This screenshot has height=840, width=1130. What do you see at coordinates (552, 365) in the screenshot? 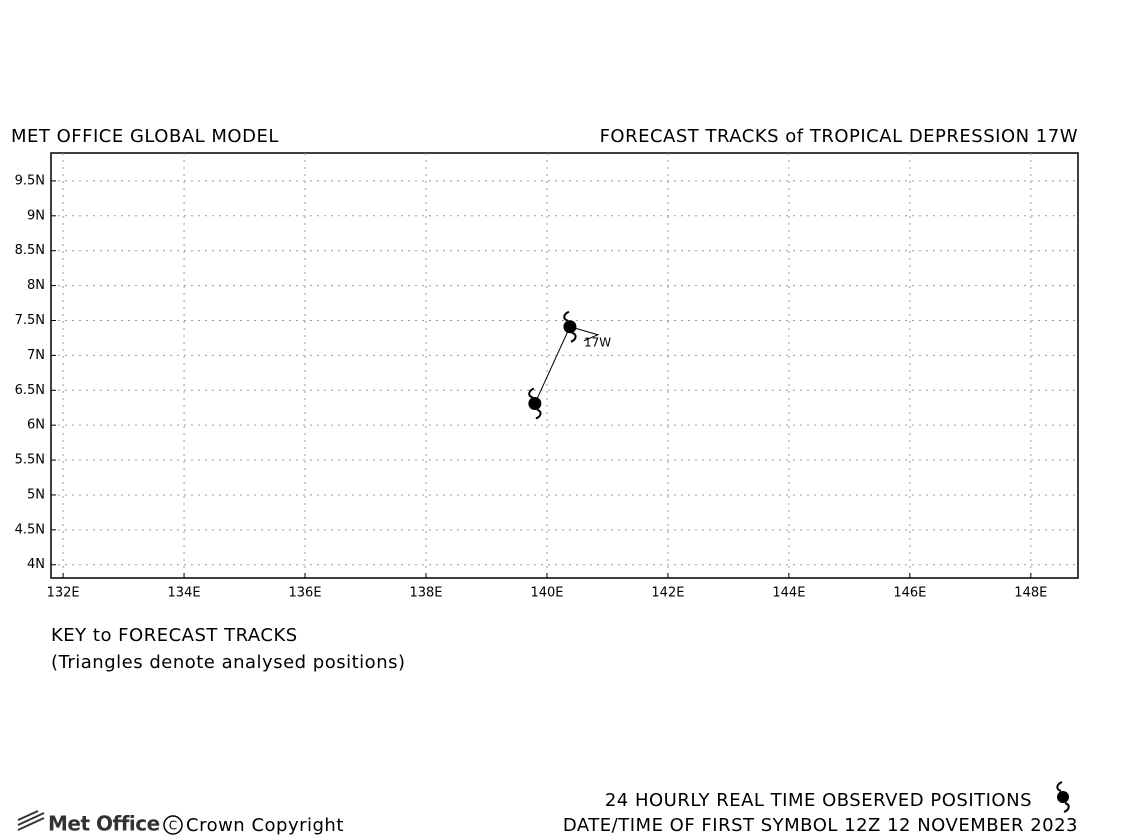
I see `track-line` at bounding box center [552, 365].